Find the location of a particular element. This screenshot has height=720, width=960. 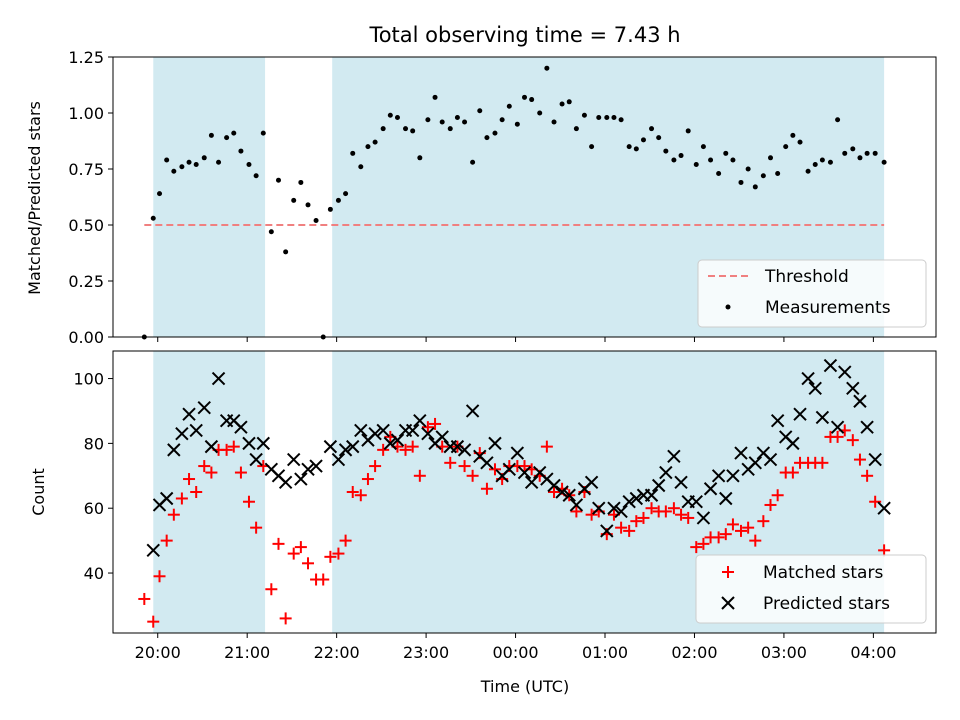

x-tick-label: 23:00 is located at coordinates (426, 652).